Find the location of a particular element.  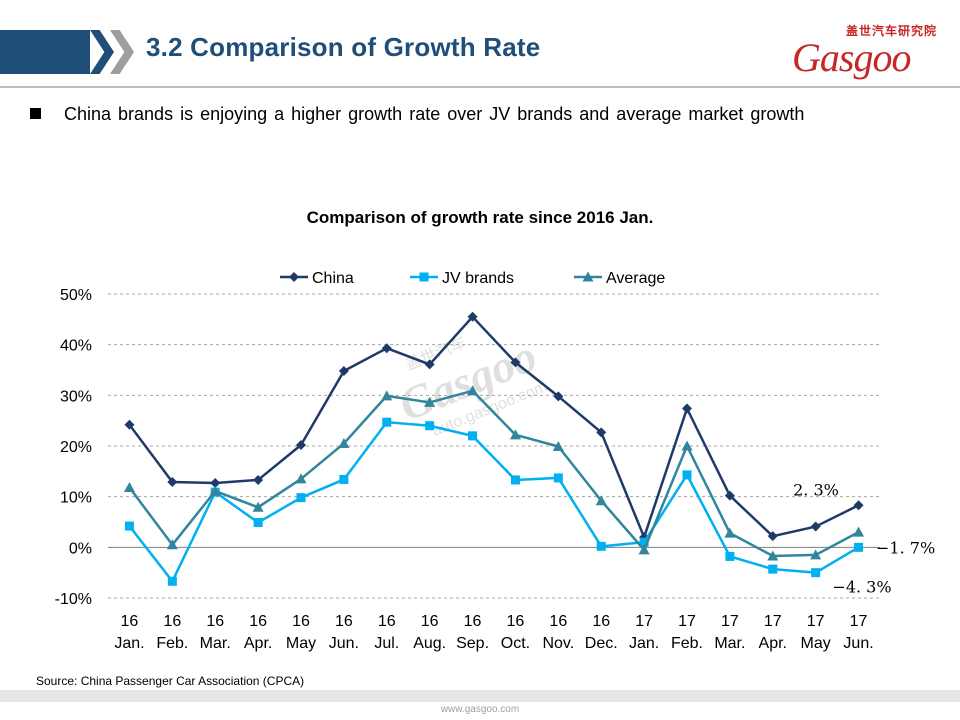

data-label: −4. 3% is located at coordinates (861, 587).